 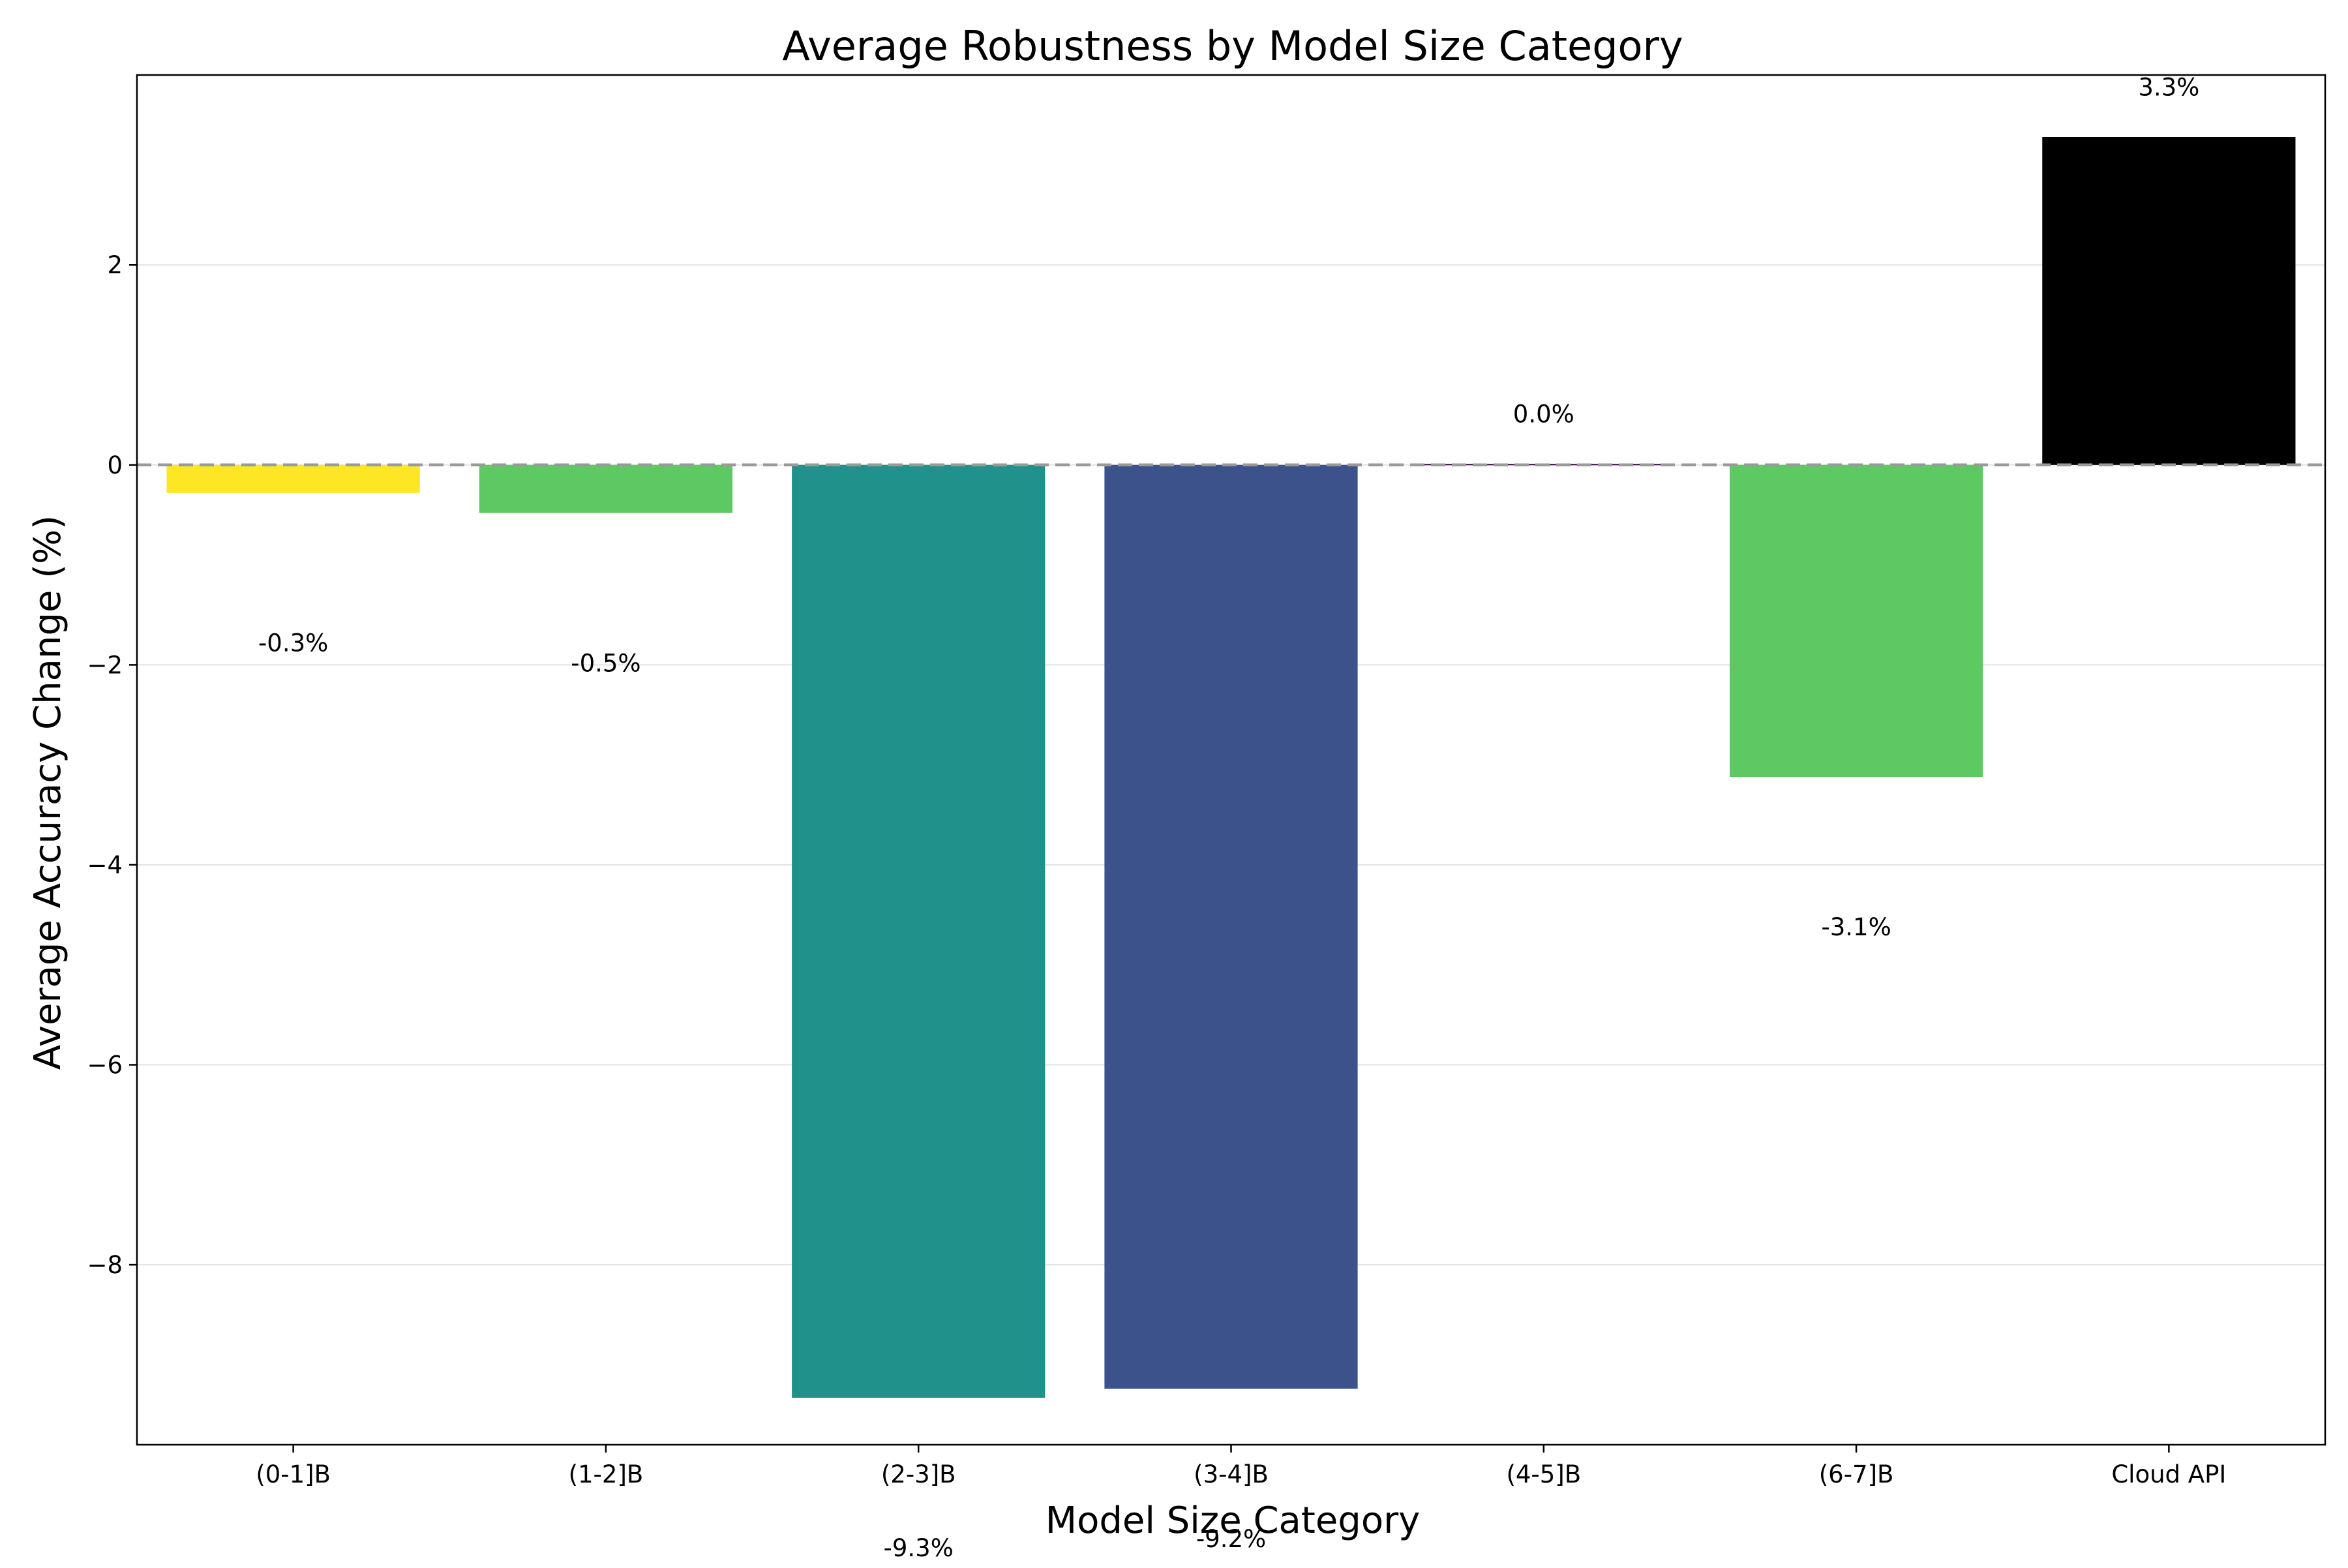 I want to click on data-label: -0.5%, so click(x=606, y=663).